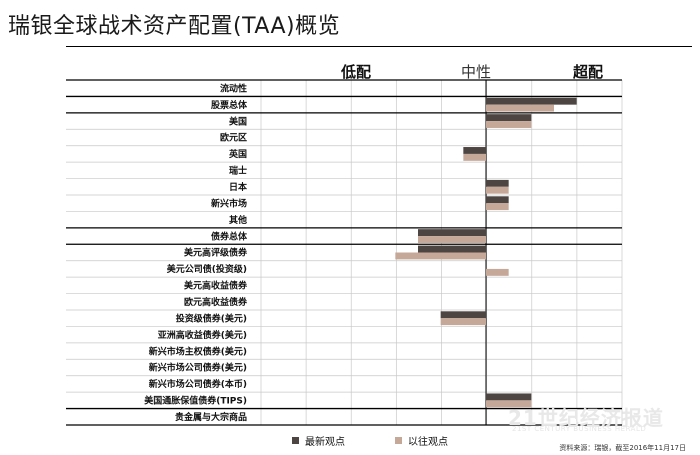  I want to click on legend-latest-label: 最新观点, so click(325, 442).